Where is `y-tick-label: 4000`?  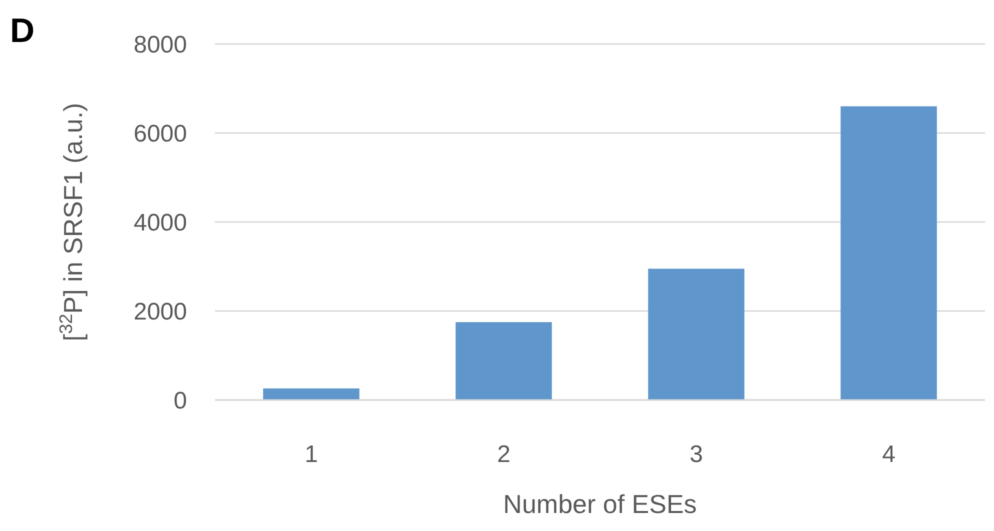
y-tick-label: 4000 is located at coordinates (160, 222).